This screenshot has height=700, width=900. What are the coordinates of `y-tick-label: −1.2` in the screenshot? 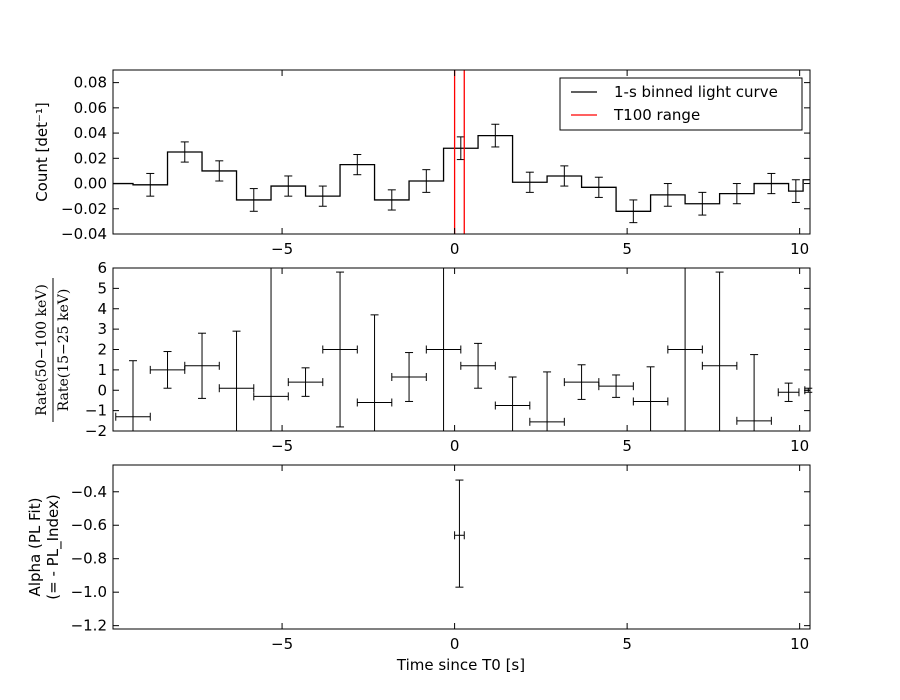 It's located at (89, 626).